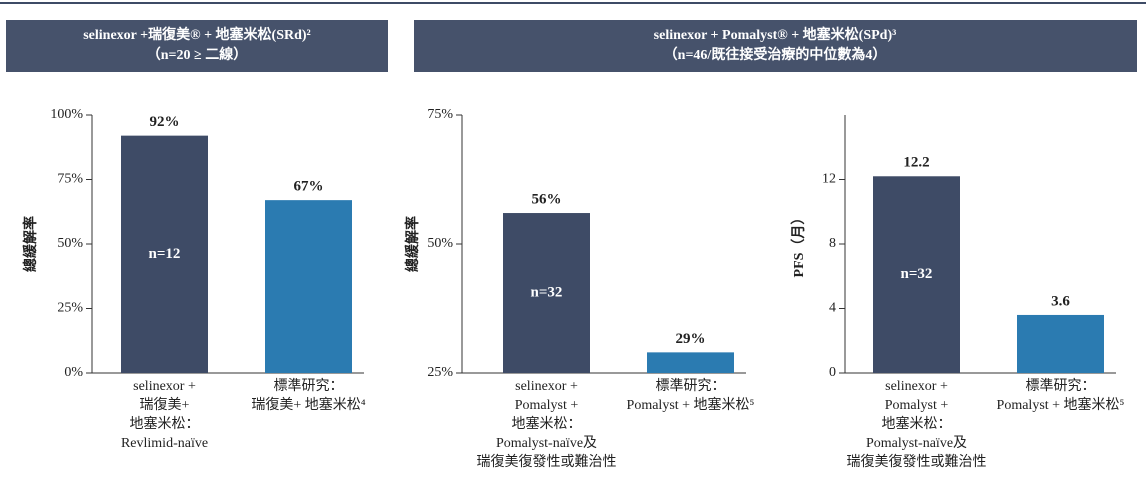 The height and width of the screenshot is (479, 1146). Describe the element at coordinates (73, 372) in the screenshot. I see `y-tick-label: 0%` at that location.